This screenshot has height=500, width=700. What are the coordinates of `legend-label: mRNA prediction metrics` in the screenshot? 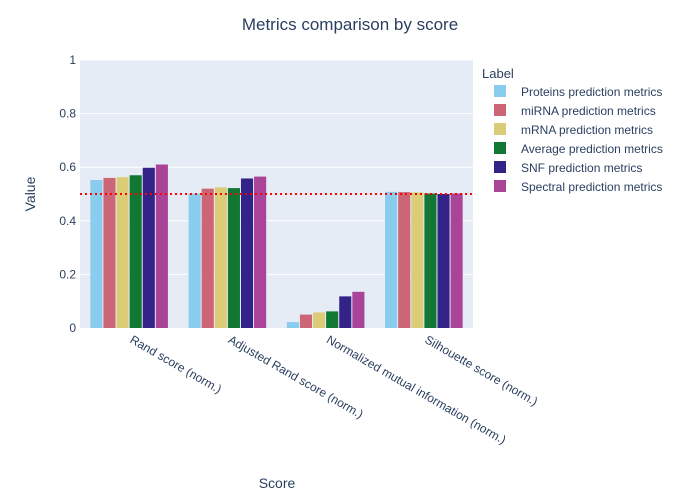 It's located at (587, 130).